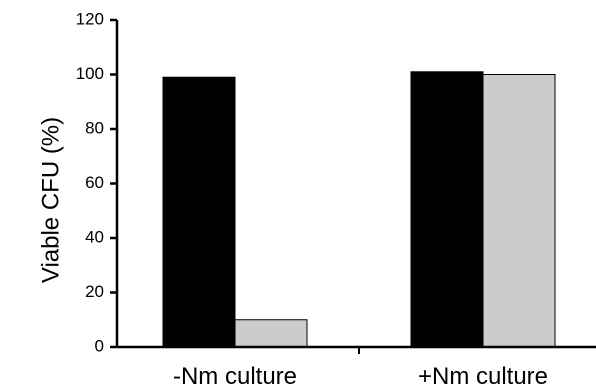 Image resolution: width=596 pixels, height=392 pixels. Describe the element at coordinates (94, 236) in the screenshot. I see `y-tick-label-40: 40` at that location.